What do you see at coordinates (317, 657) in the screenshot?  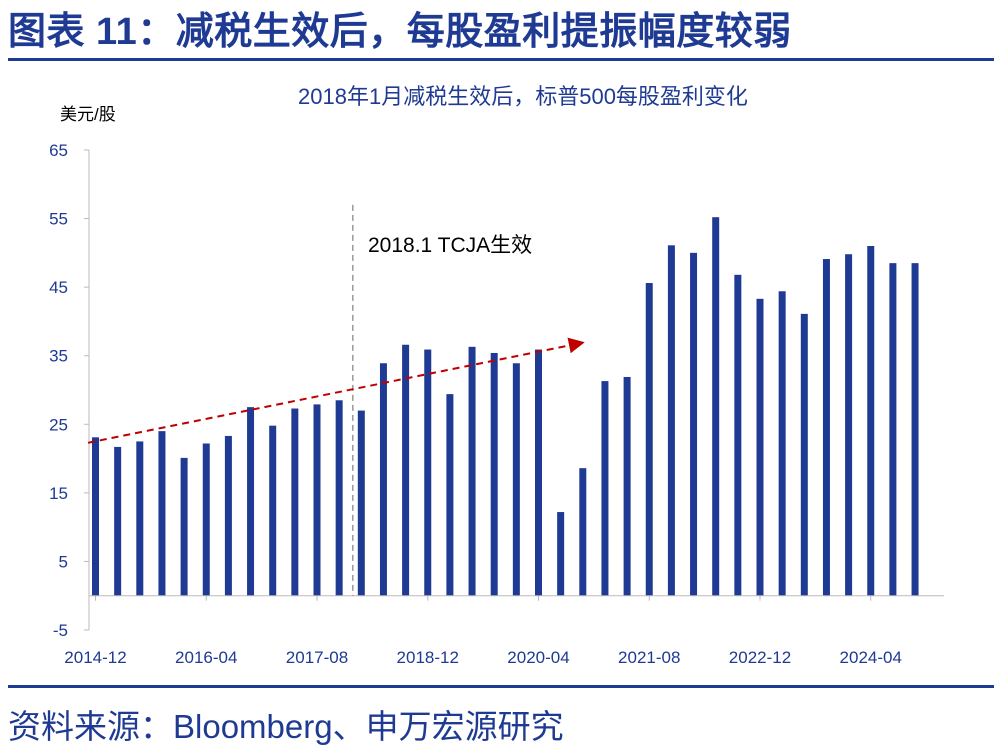 I see `x-tick-label: 2017-08` at bounding box center [317, 657].